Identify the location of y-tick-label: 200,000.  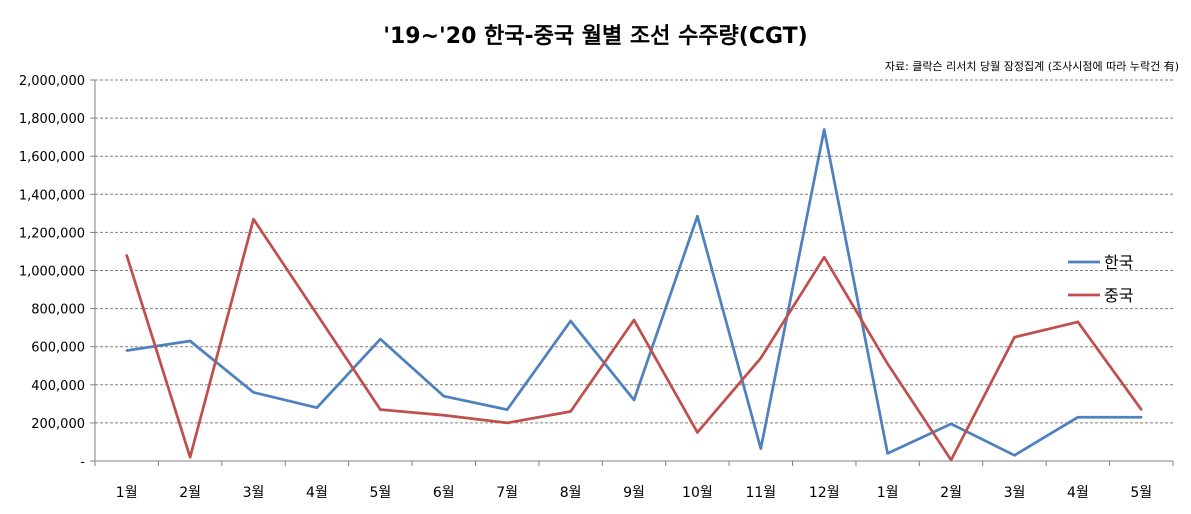
(58, 424).